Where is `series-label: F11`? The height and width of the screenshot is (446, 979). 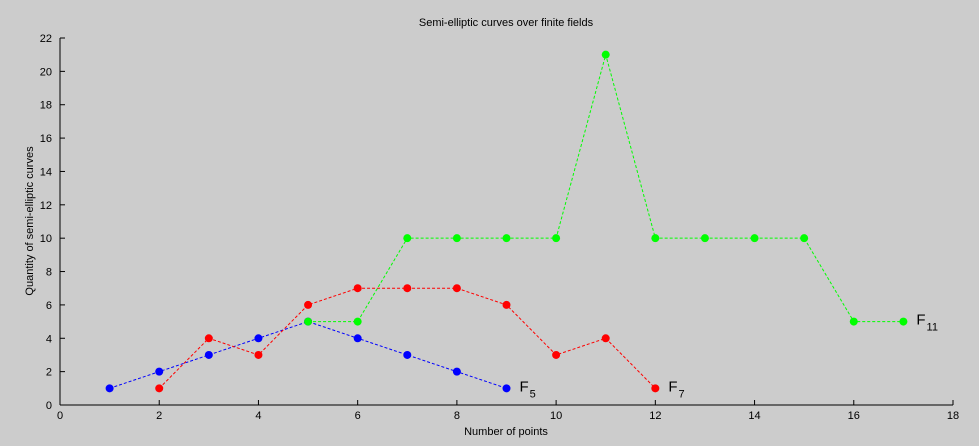
series-label: F11 is located at coordinates (927, 323).